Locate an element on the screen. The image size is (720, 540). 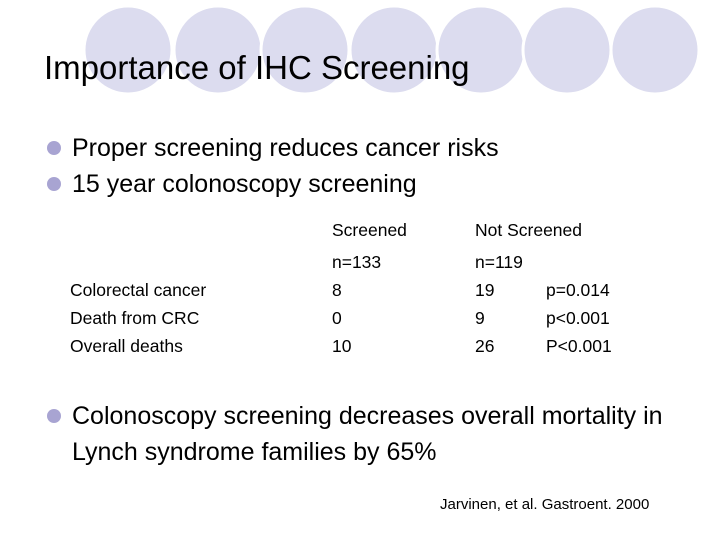
p-value: p=0.014 is located at coordinates (578, 290).